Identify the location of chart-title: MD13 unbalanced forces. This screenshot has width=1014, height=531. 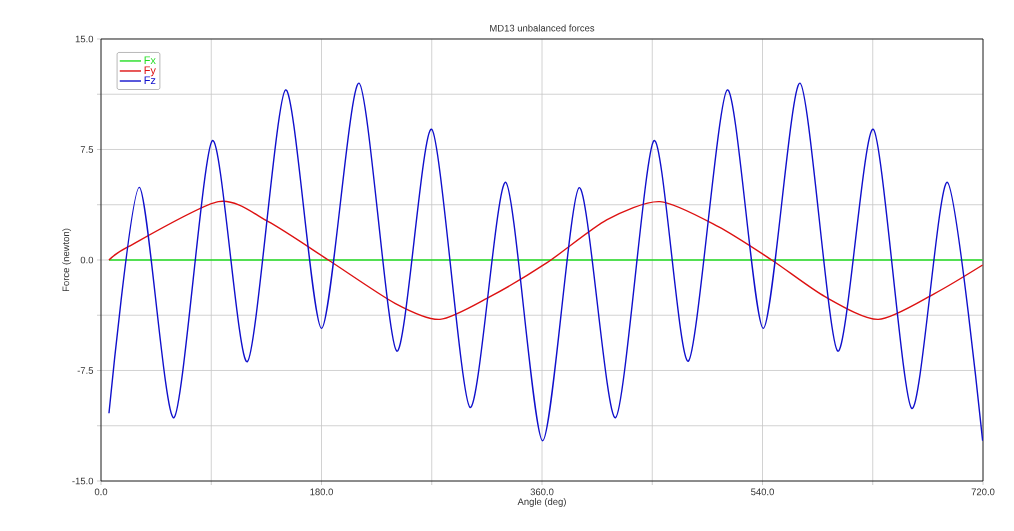
(542, 28).